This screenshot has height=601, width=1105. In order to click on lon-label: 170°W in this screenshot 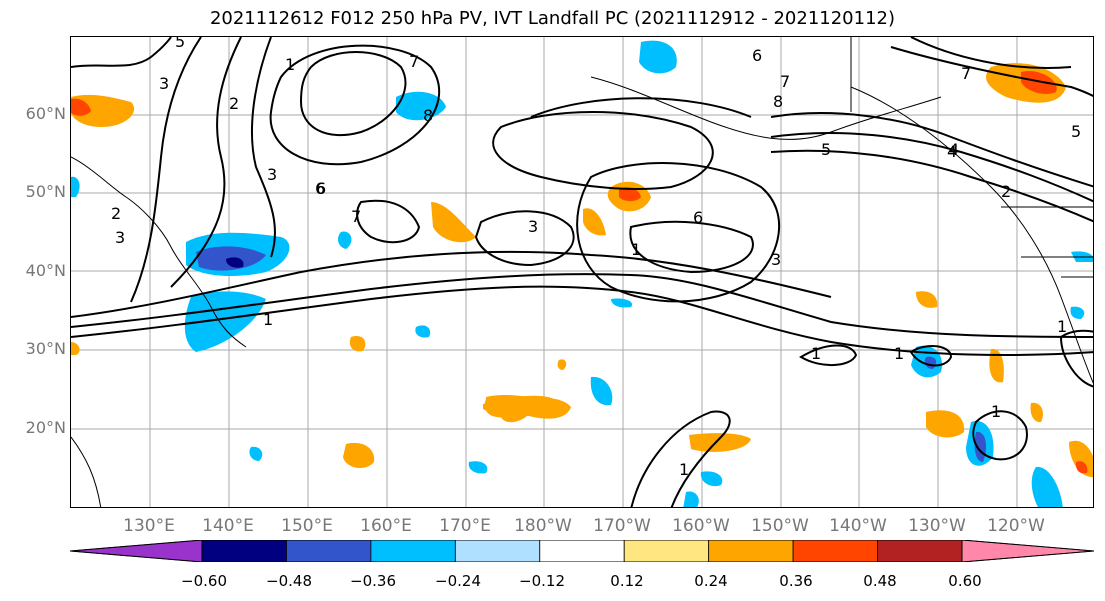, I will do `click(622, 526)`.